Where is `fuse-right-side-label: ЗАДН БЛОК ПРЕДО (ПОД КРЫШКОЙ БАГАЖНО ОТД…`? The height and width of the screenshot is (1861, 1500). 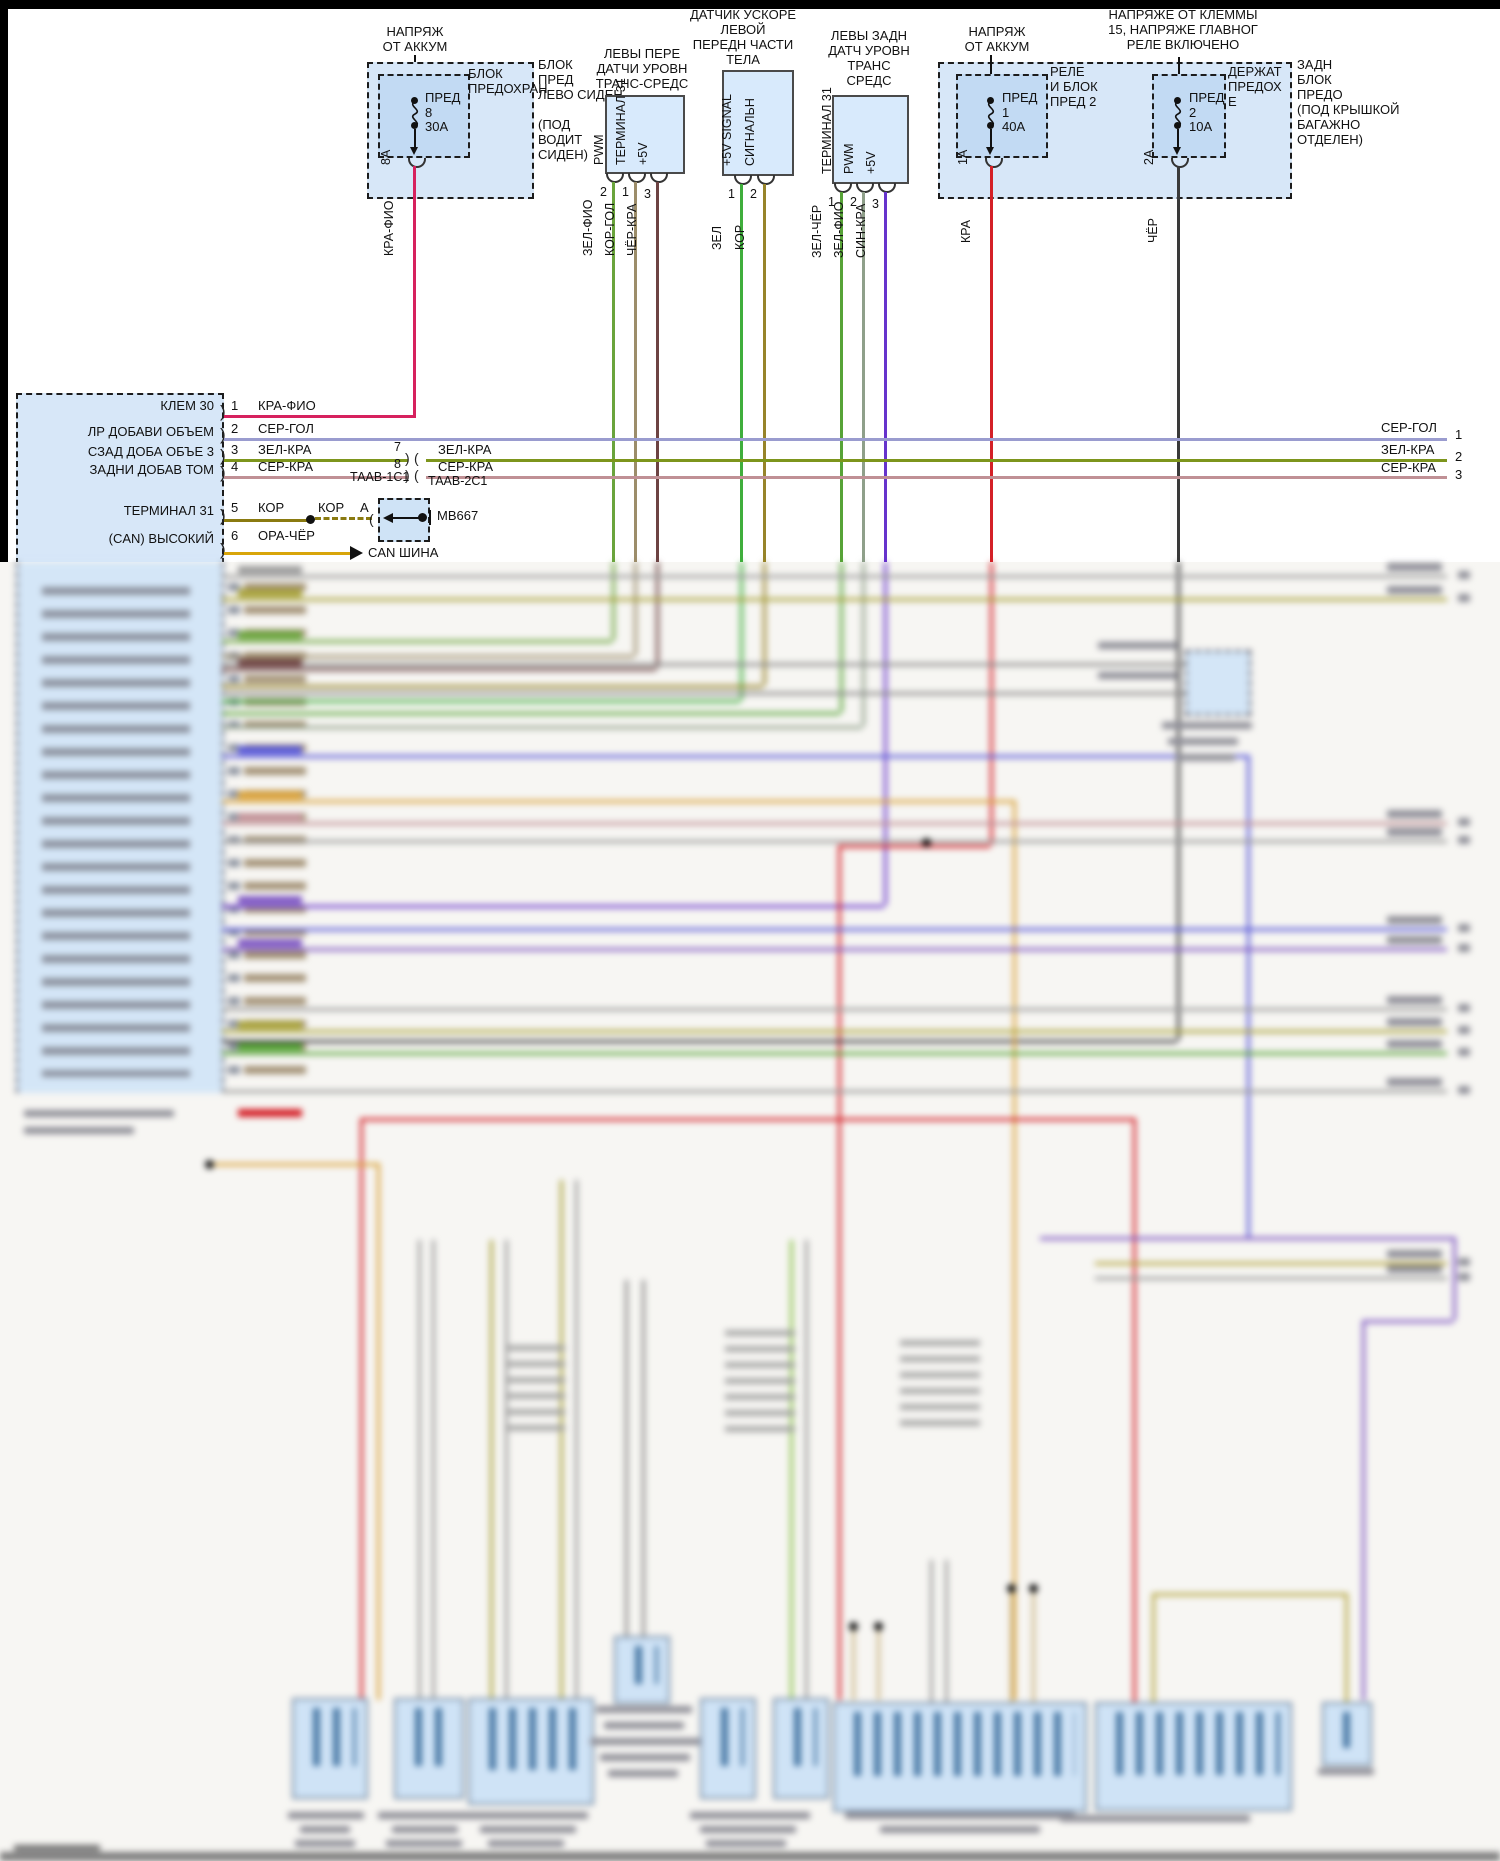
fuse-right-side-label: ЗАДН БЛОК ПРЕДО (ПОД КРЫШКОЙ БАГАЖНО ОТД… is located at coordinates (1348, 102).